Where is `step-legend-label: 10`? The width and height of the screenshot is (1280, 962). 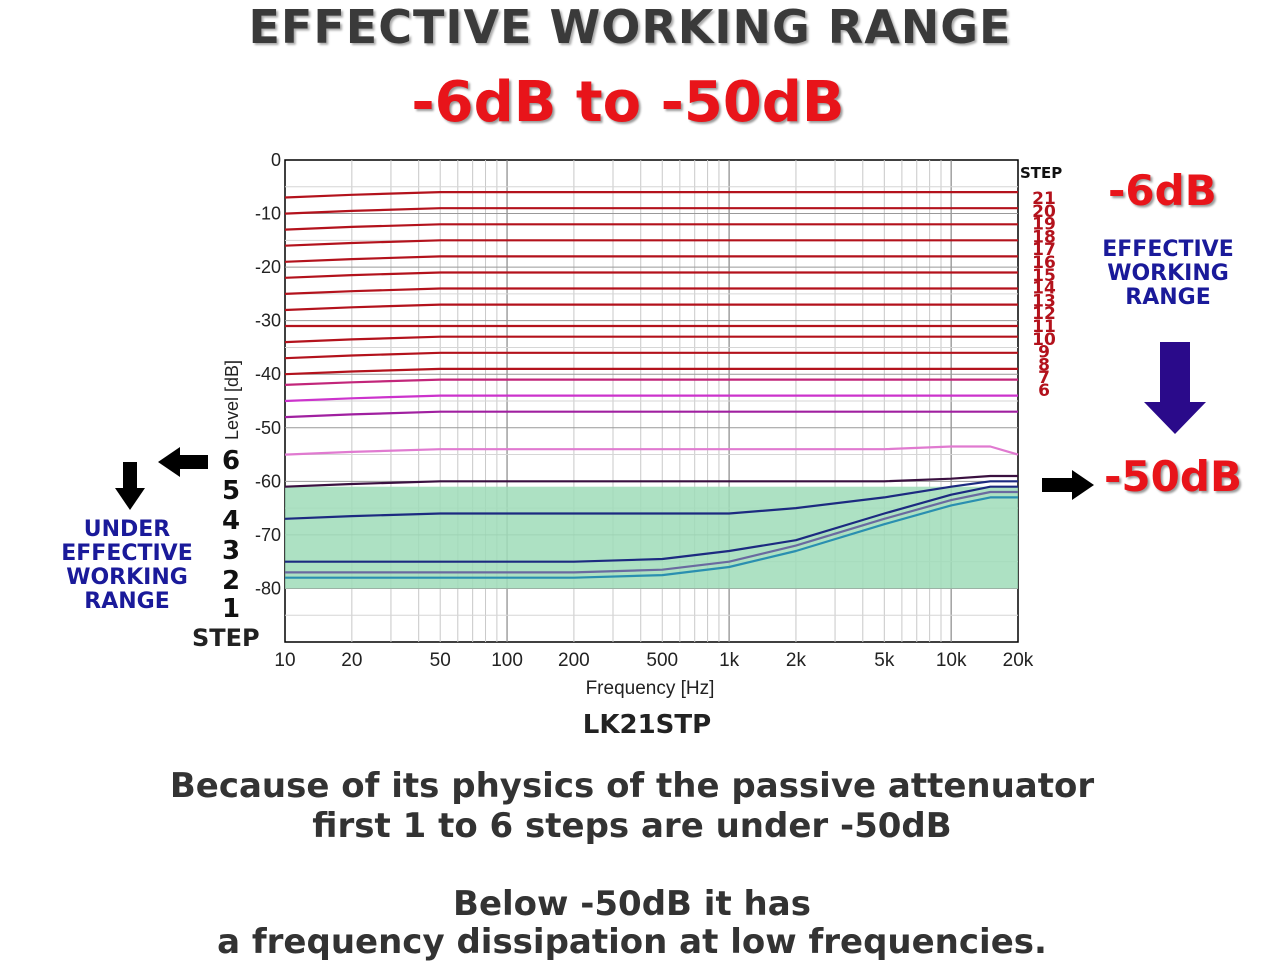 step-legend-label: 10 is located at coordinates (1044, 340).